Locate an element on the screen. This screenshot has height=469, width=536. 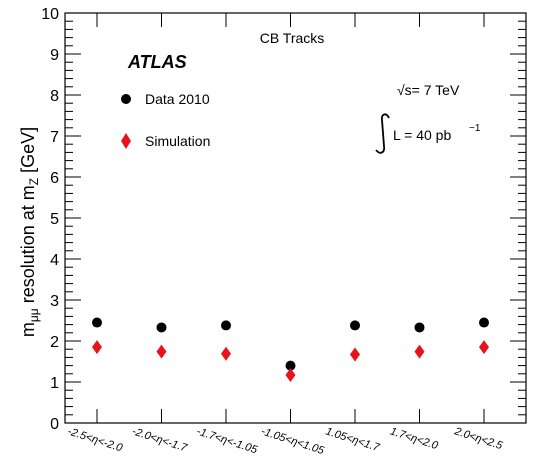
y-tick-label: 7 is located at coordinates (54, 137).